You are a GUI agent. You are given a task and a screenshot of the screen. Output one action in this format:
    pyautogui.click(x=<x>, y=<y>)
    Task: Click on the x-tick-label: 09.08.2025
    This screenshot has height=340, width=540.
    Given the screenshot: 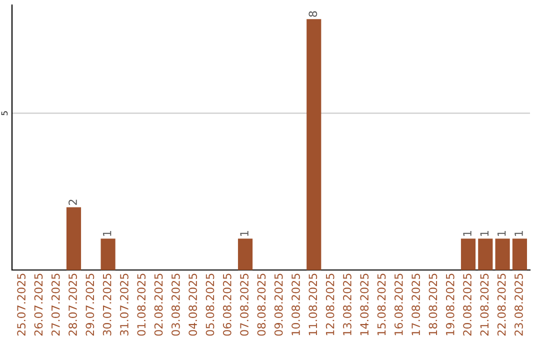 What is the action you would take?
    pyautogui.click(x=278, y=305)
    